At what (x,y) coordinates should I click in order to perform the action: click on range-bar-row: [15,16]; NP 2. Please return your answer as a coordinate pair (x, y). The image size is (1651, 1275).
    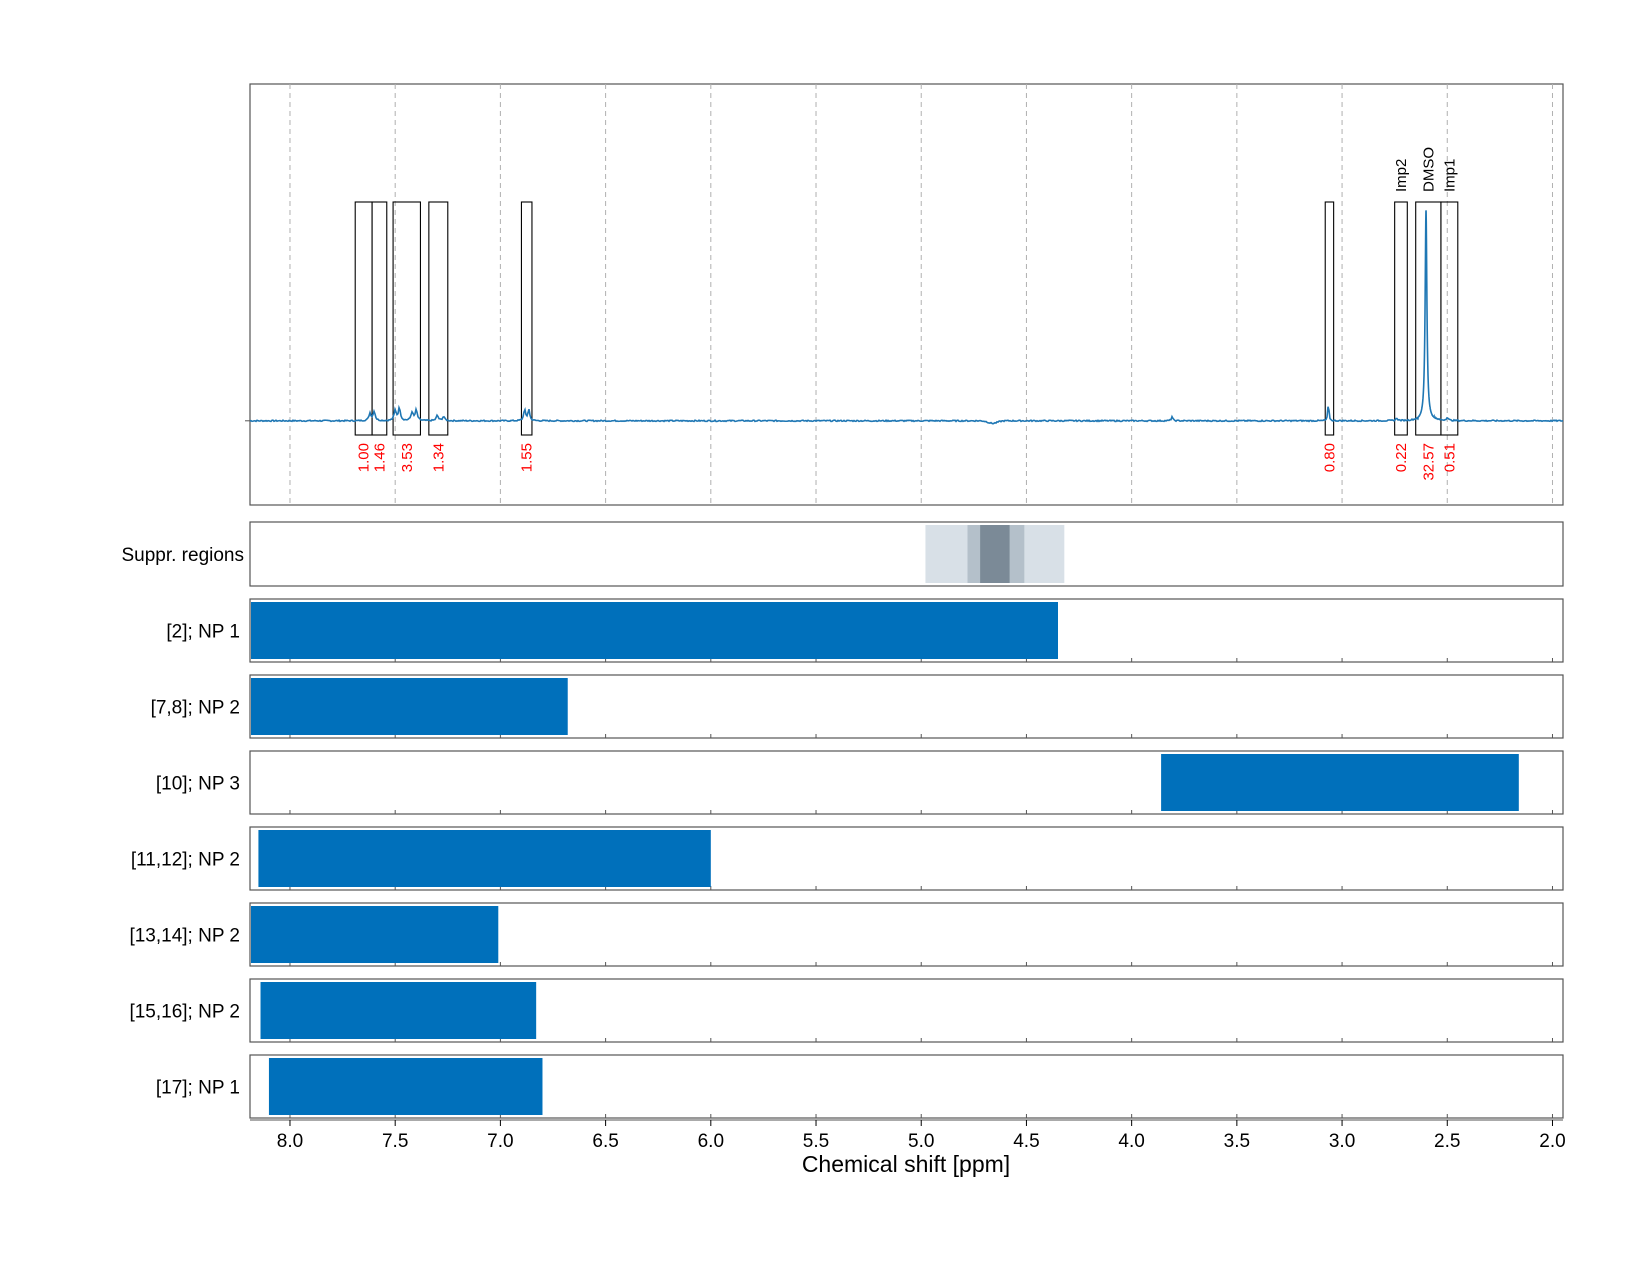
    Looking at the image, I should click on (846, 1010).